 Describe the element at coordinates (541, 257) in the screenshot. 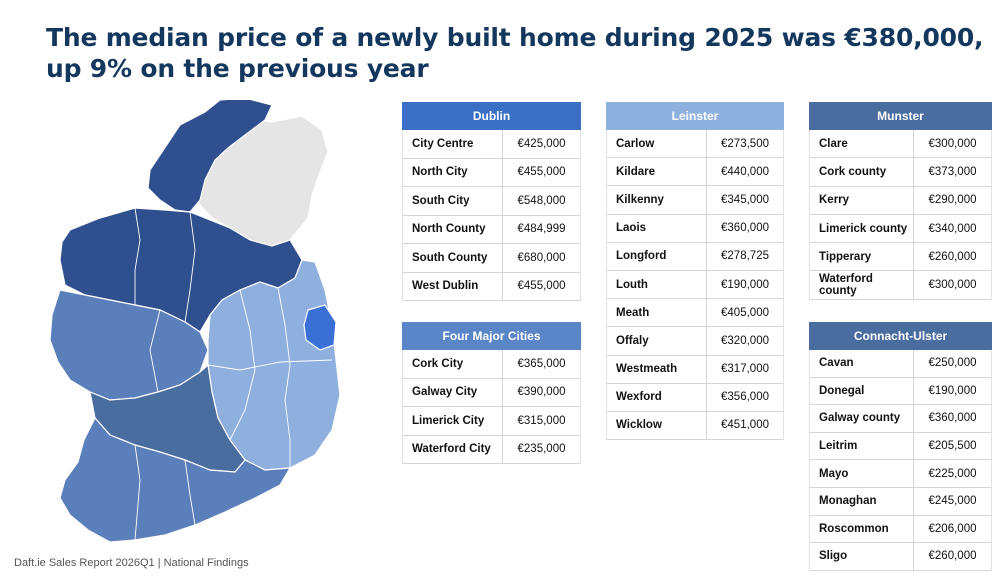

I see `row-median-price: €680,000` at that location.